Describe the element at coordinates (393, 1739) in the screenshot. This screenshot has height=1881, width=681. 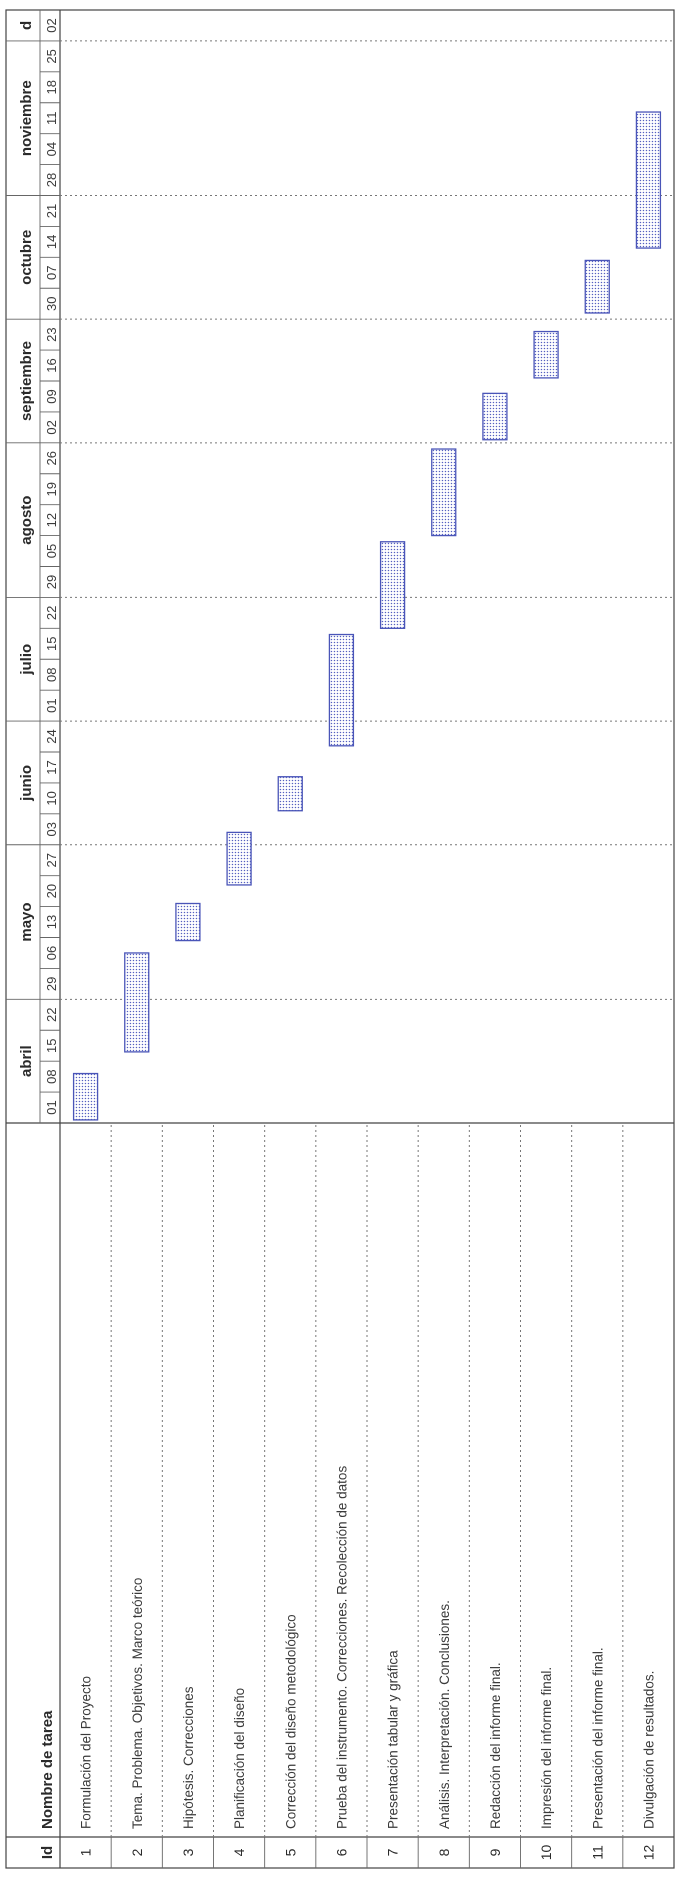
I see `task-name: Presentación tabular y gráfica` at that location.